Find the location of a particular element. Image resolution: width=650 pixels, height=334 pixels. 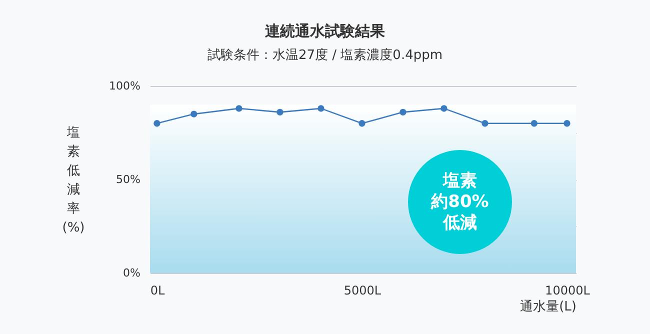

y-tick-label: 0% is located at coordinates (131, 273).